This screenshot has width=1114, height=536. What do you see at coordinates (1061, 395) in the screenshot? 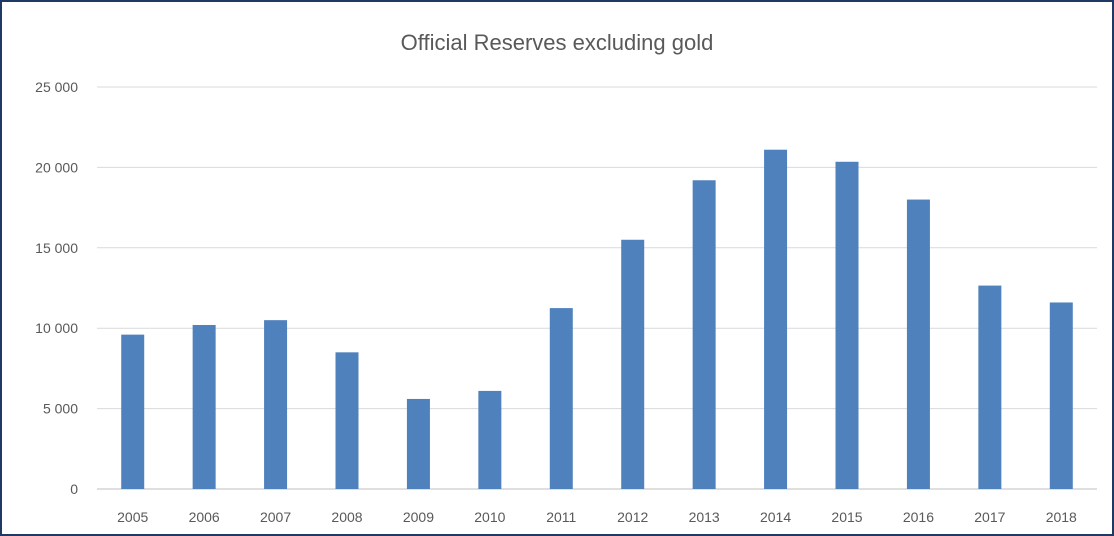
I see `bar-2018` at bounding box center [1061, 395].